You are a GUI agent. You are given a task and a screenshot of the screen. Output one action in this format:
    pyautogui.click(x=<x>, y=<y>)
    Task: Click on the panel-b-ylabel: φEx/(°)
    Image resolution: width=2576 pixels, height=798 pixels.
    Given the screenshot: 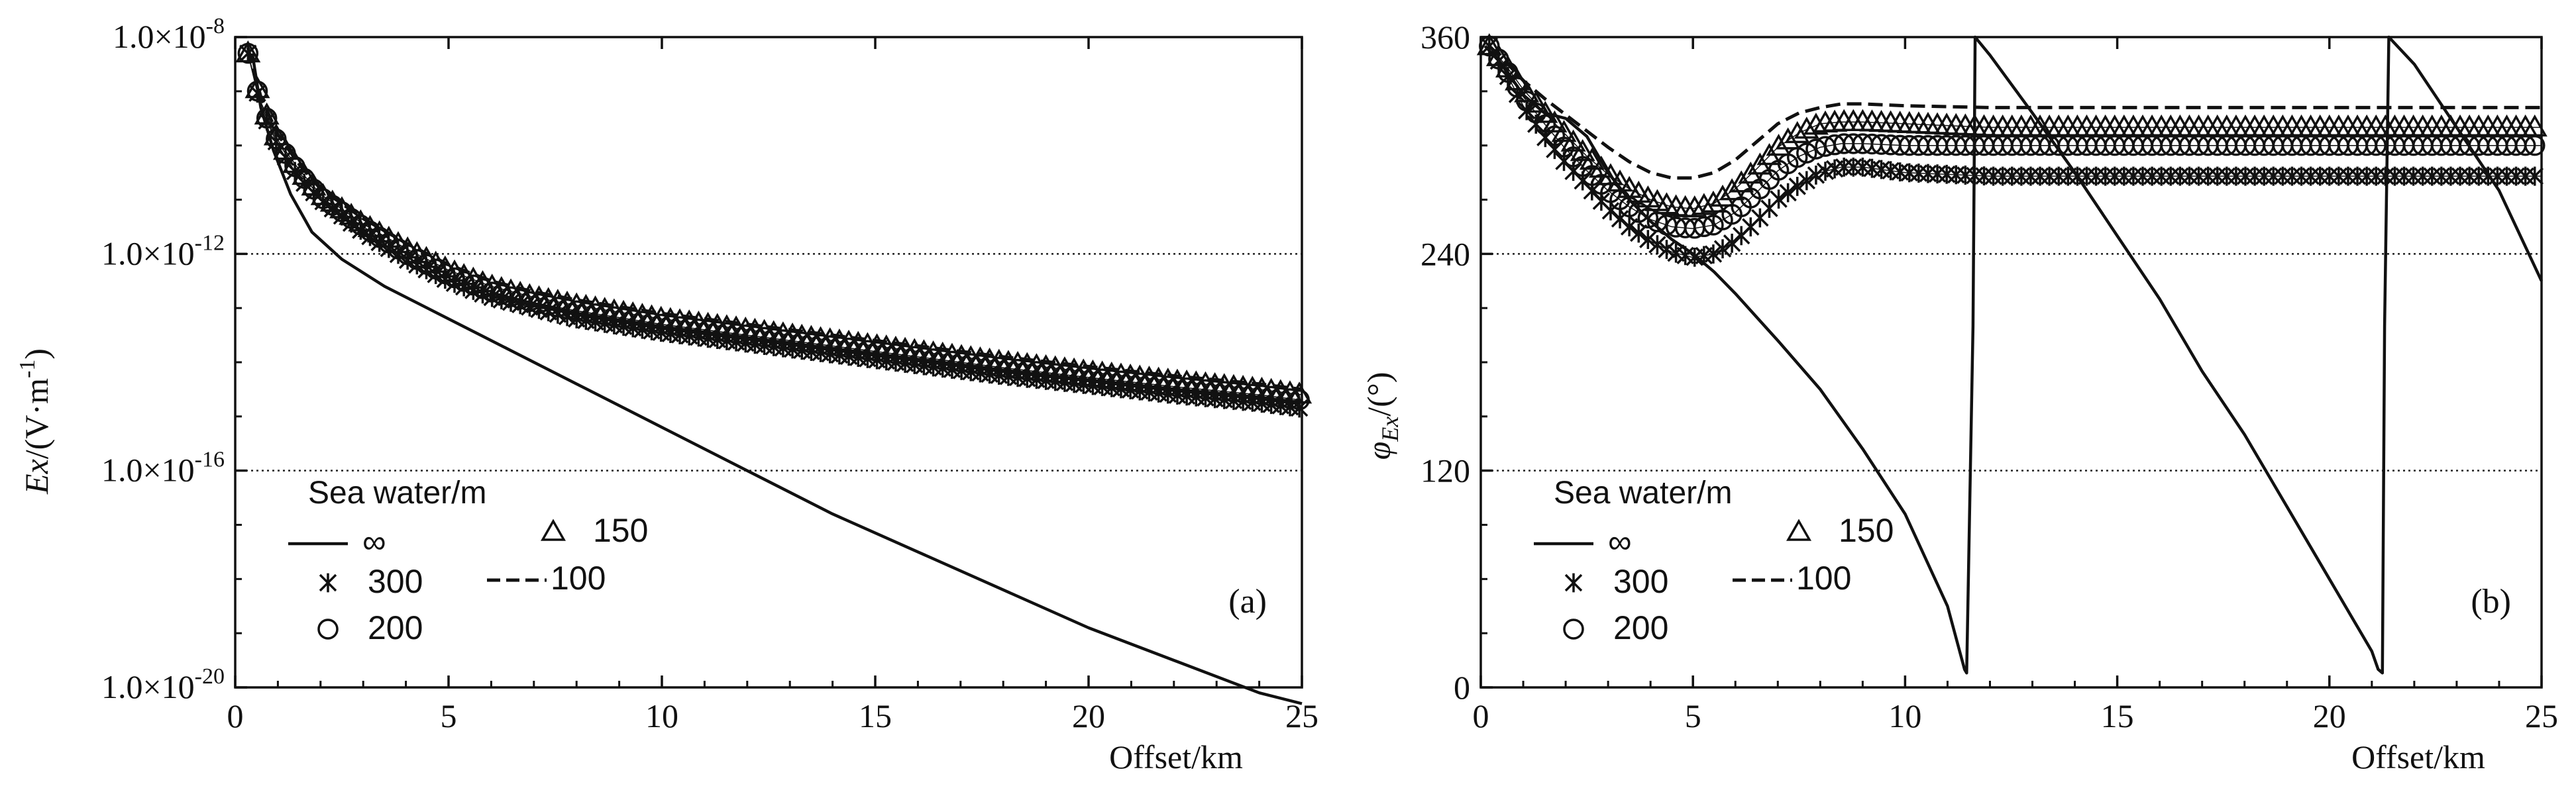 What is the action you would take?
    pyautogui.click(x=1381, y=416)
    